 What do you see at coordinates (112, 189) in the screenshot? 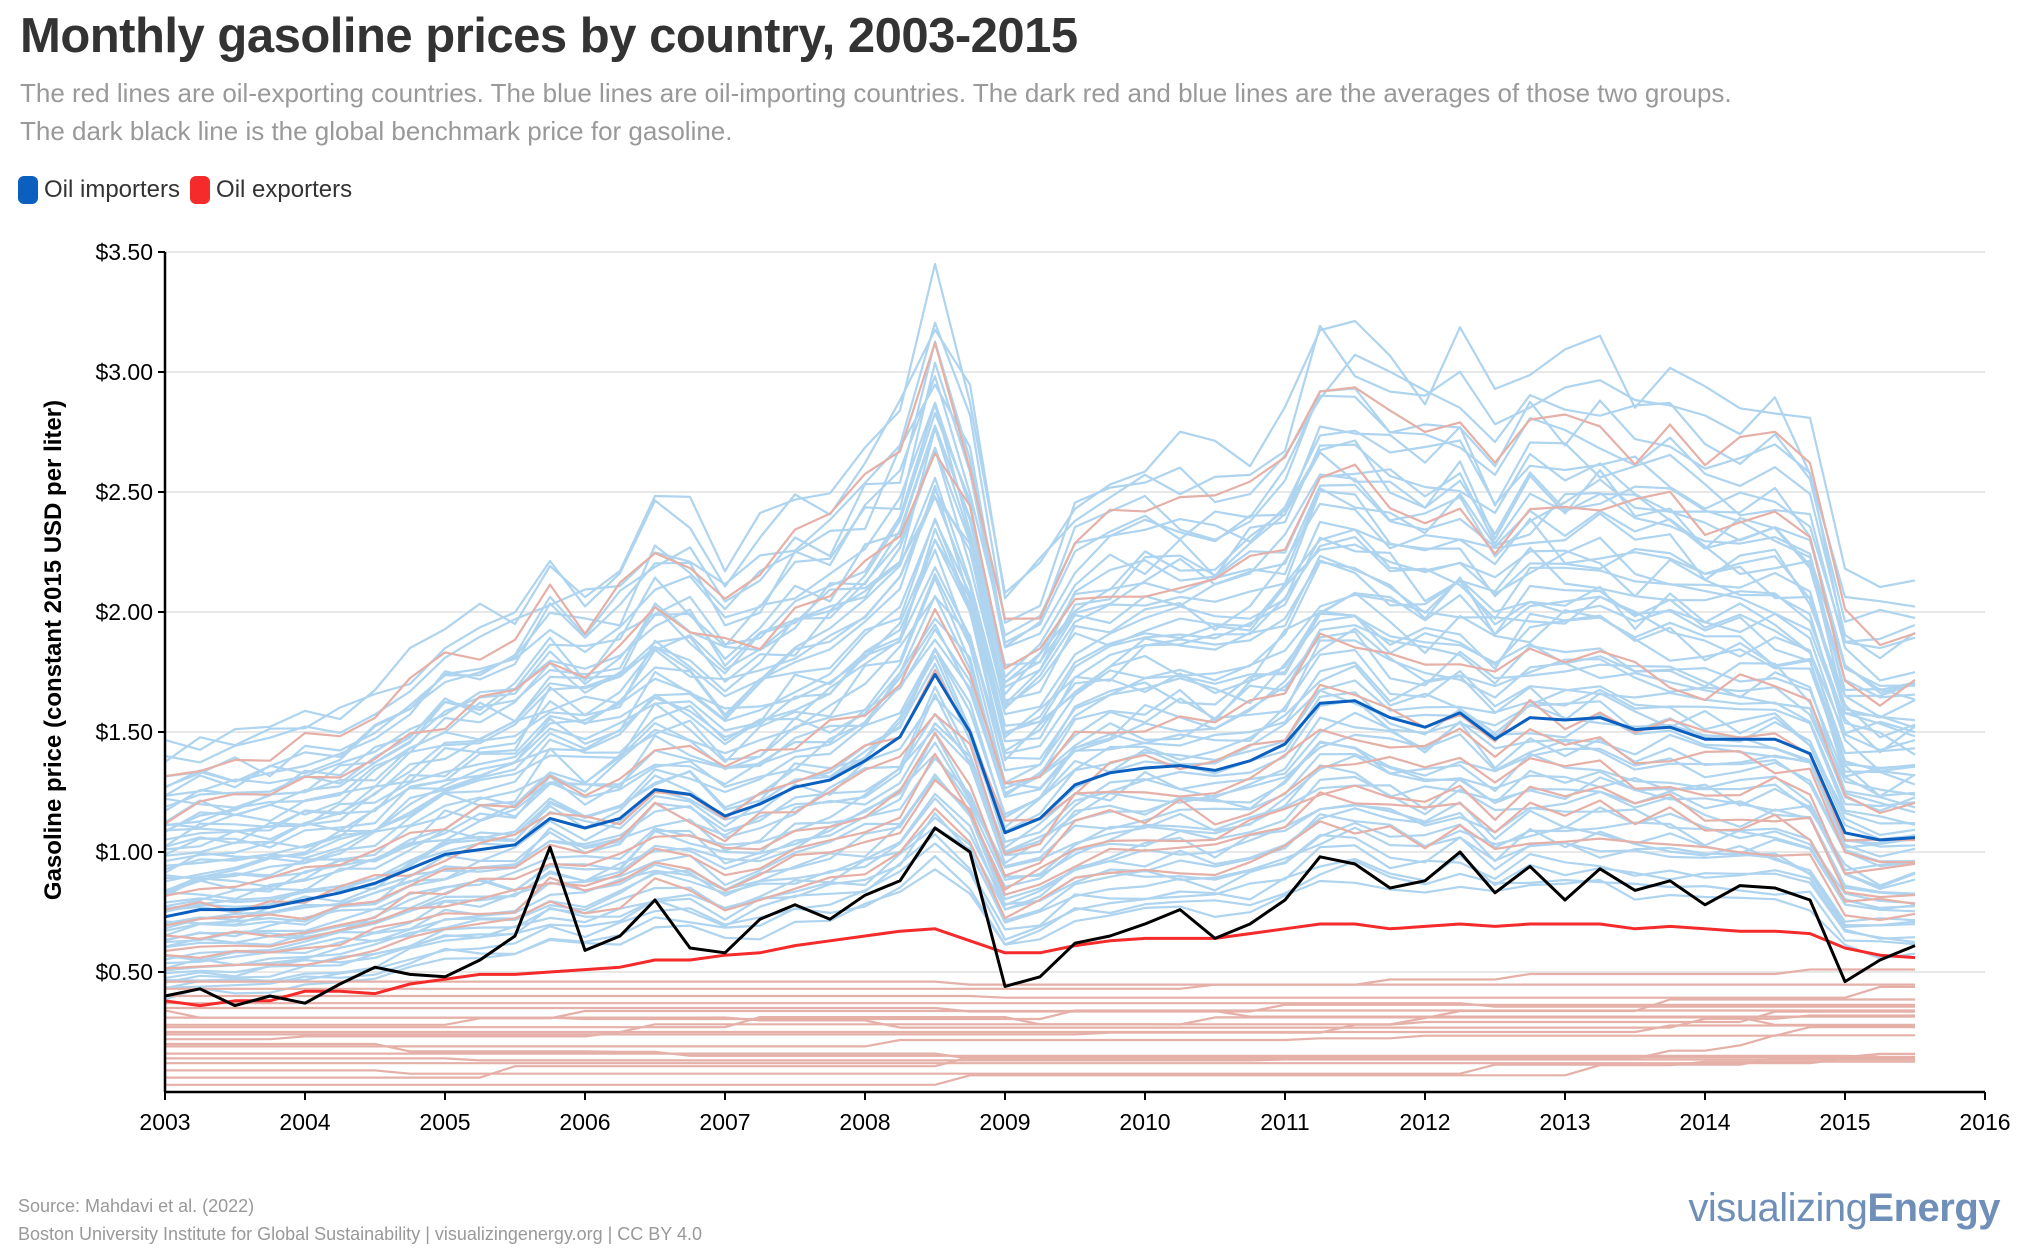
I see `legend-label-importers: Oil importers` at bounding box center [112, 189].